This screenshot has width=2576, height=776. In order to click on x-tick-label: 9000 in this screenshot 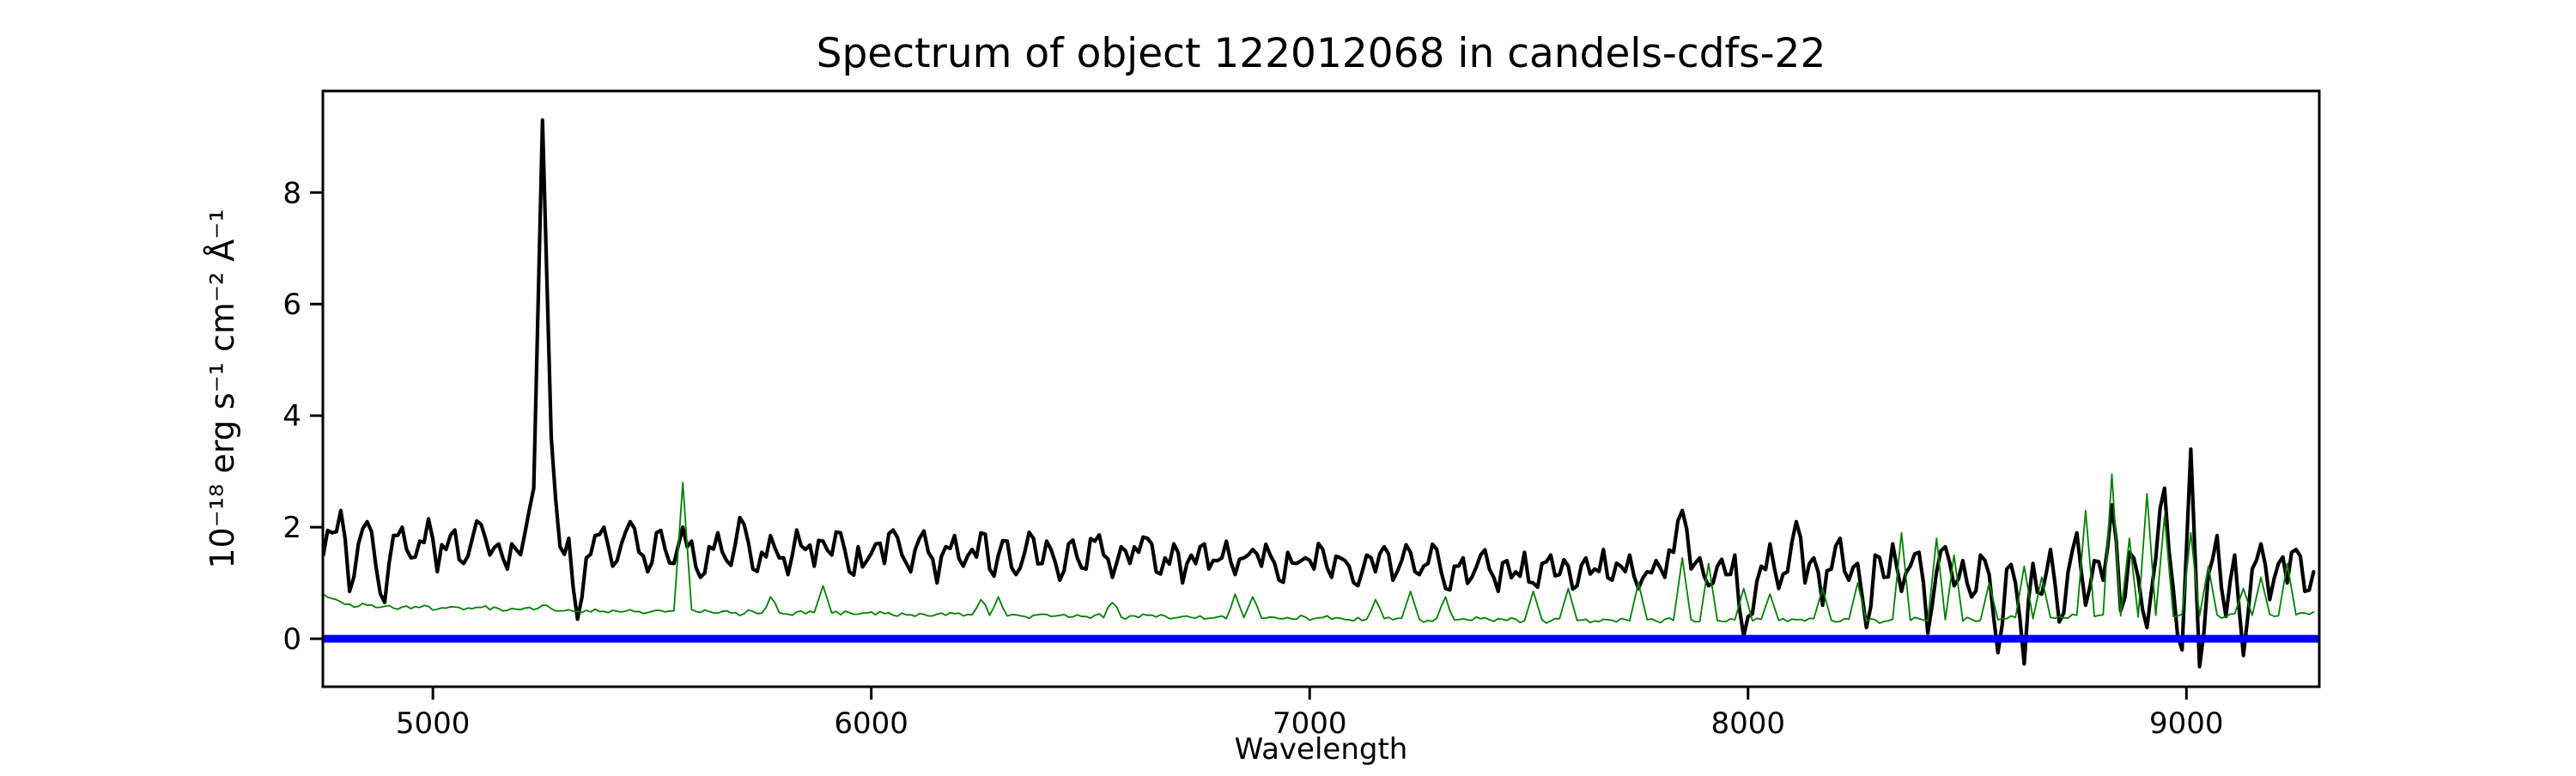, I will do `click(2186, 723)`.